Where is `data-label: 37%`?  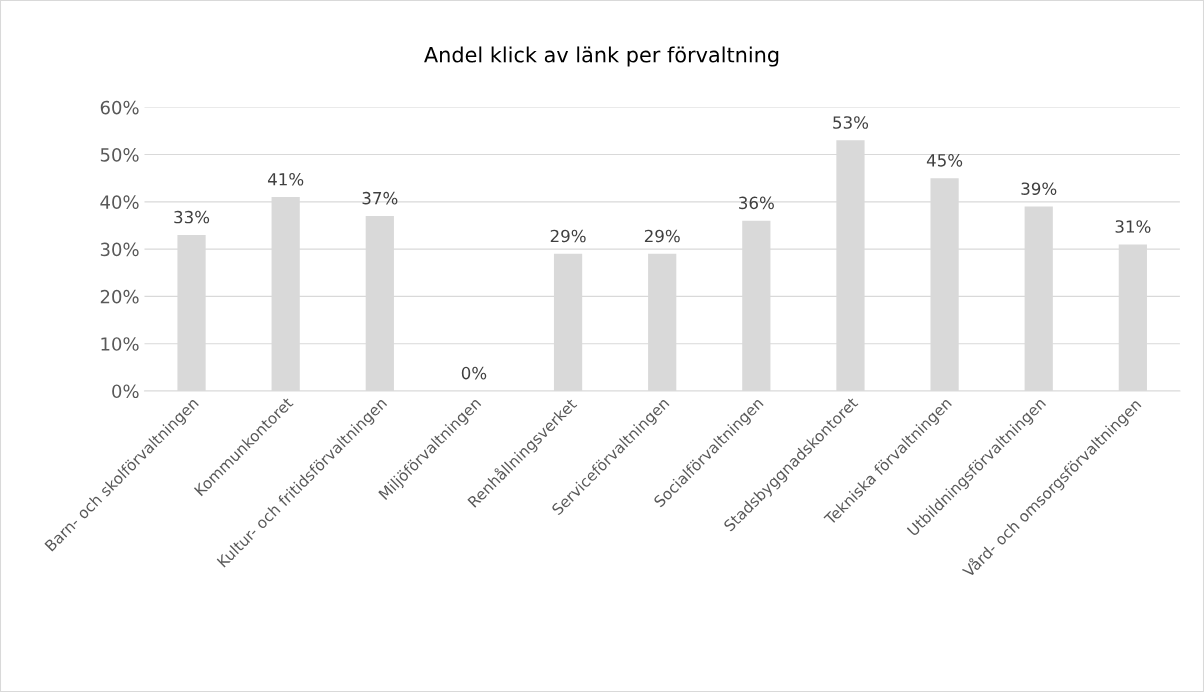
data-label: 37% is located at coordinates (380, 198).